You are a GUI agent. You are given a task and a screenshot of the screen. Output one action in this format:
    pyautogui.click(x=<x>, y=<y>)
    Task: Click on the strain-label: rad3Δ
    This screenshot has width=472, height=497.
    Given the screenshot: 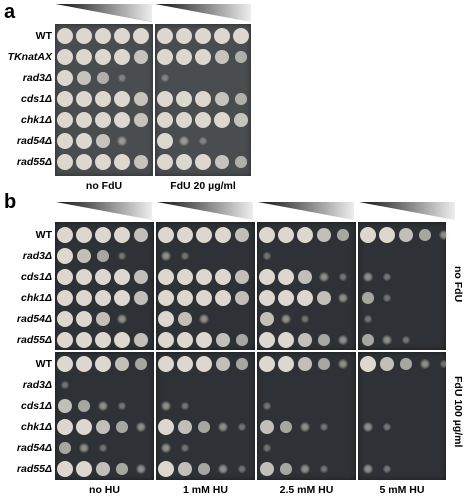 What is the action you would take?
    pyautogui.click(x=37, y=256)
    